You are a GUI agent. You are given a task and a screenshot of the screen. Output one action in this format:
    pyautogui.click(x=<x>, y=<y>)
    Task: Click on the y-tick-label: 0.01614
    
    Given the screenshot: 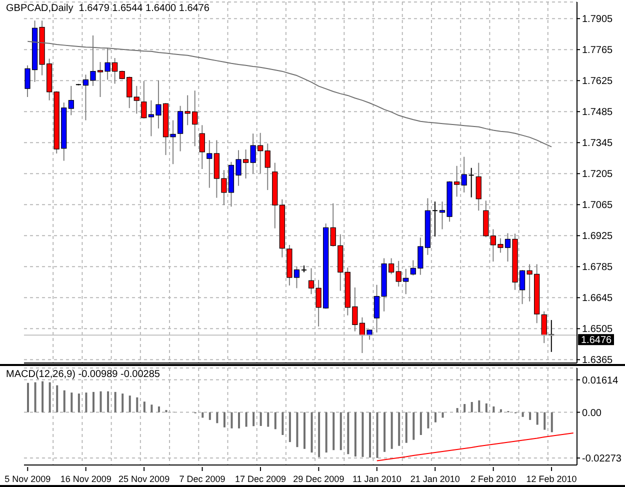 What is the action you would take?
    pyautogui.click(x=600, y=380)
    